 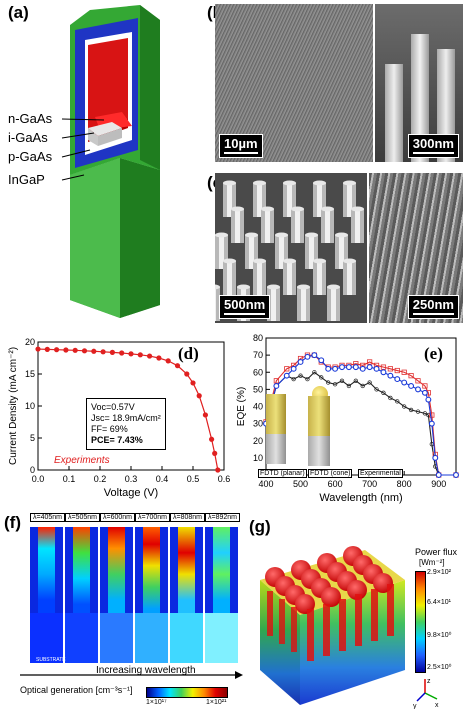 I want to click on colorbar-f-max: 1×10²¹, so click(x=216, y=702).